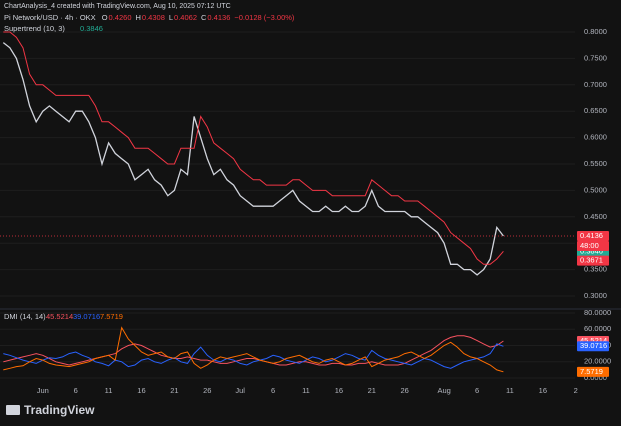 This screenshot has height=426, width=621. What do you see at coordinates (264, 17) in the screenshot?
I see `change: −0.0128 (−3.00%)` at bounding box center [264, 17].